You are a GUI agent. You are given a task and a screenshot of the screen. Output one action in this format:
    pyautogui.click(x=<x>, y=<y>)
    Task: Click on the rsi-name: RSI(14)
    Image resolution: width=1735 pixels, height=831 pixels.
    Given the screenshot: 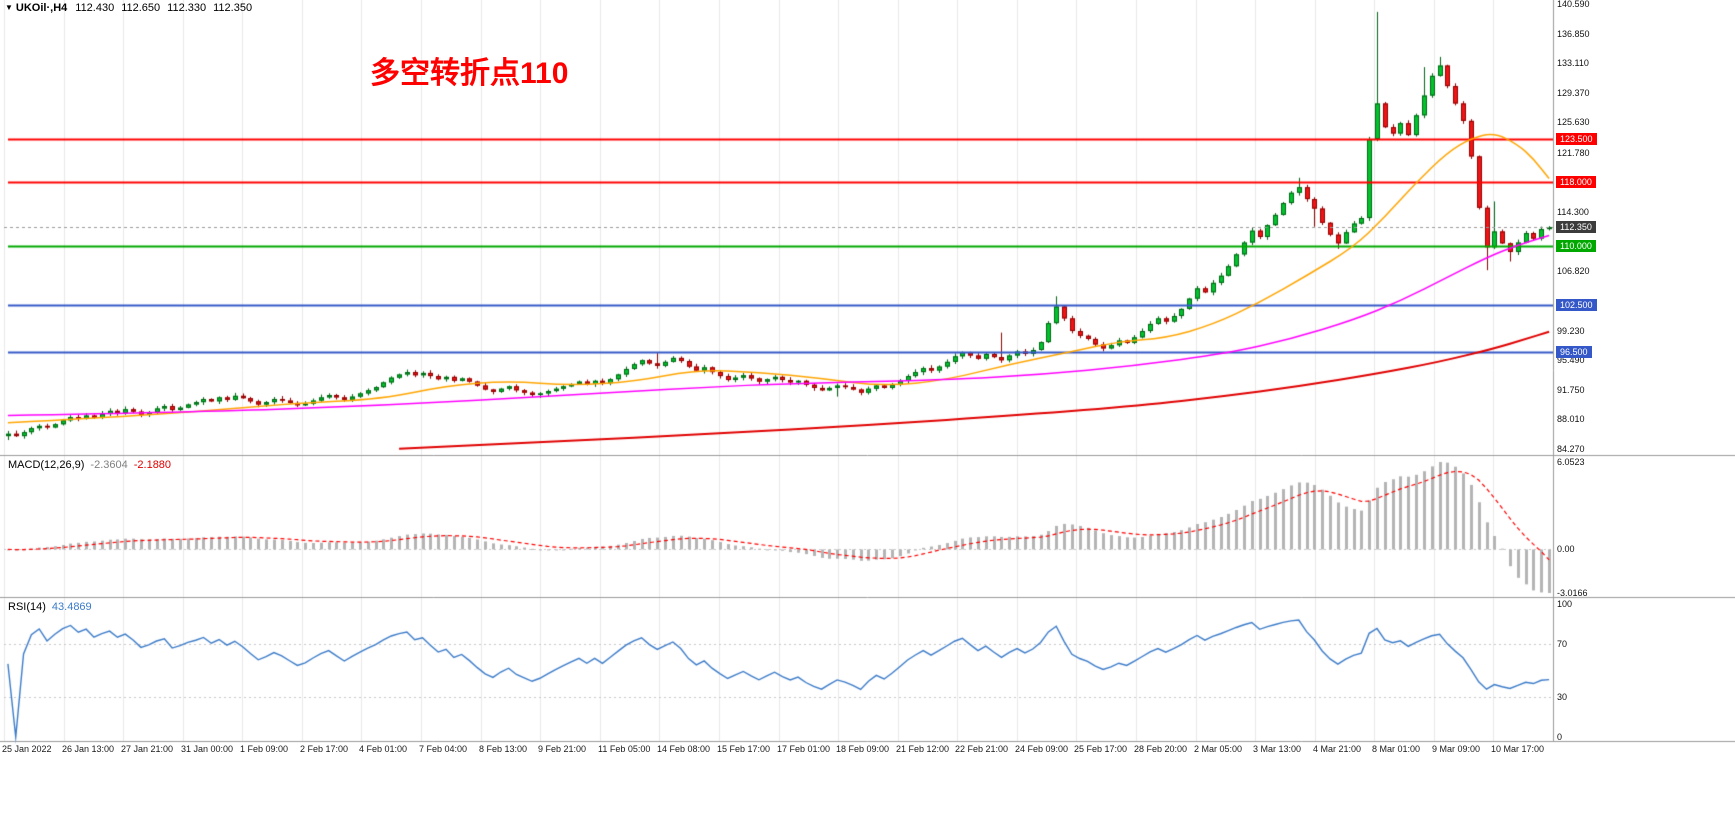 What is the action you would take?
    pyautogui.click(x=27, y=607)
    